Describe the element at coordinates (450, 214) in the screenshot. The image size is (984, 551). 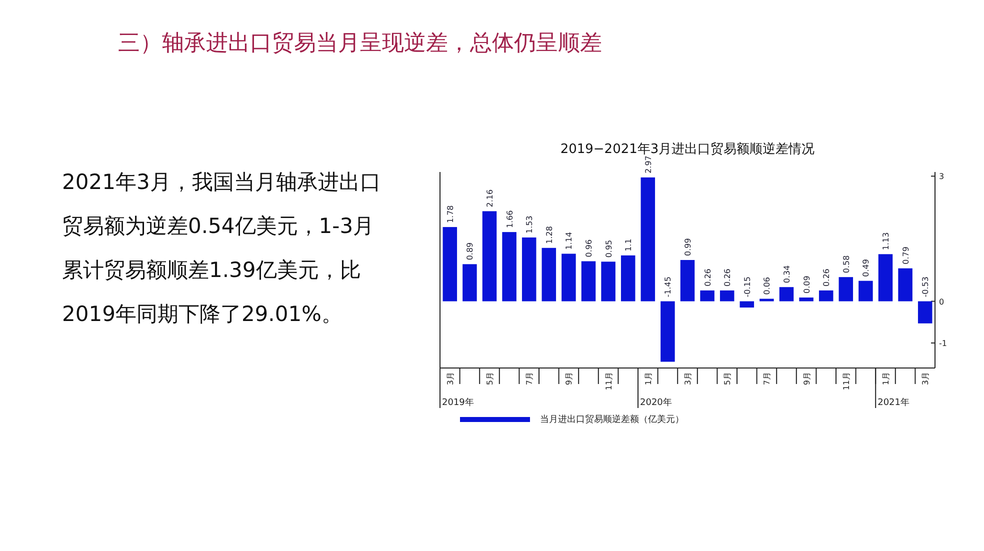
I see `data-label: 1.78` at that location.